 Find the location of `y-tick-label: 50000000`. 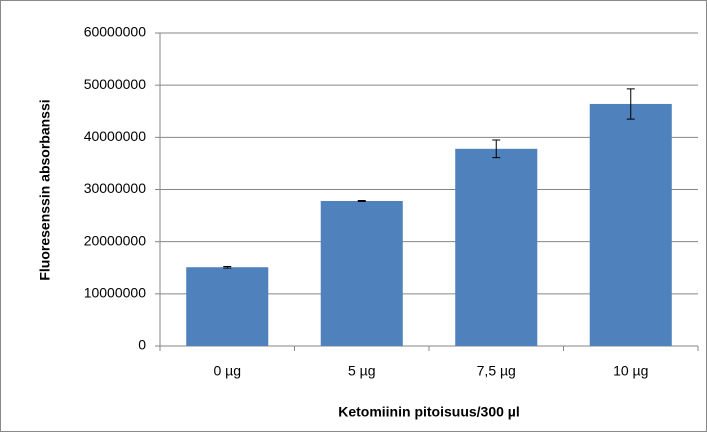

y-tick-label: 50000000 is located at coordinates (115, 84).